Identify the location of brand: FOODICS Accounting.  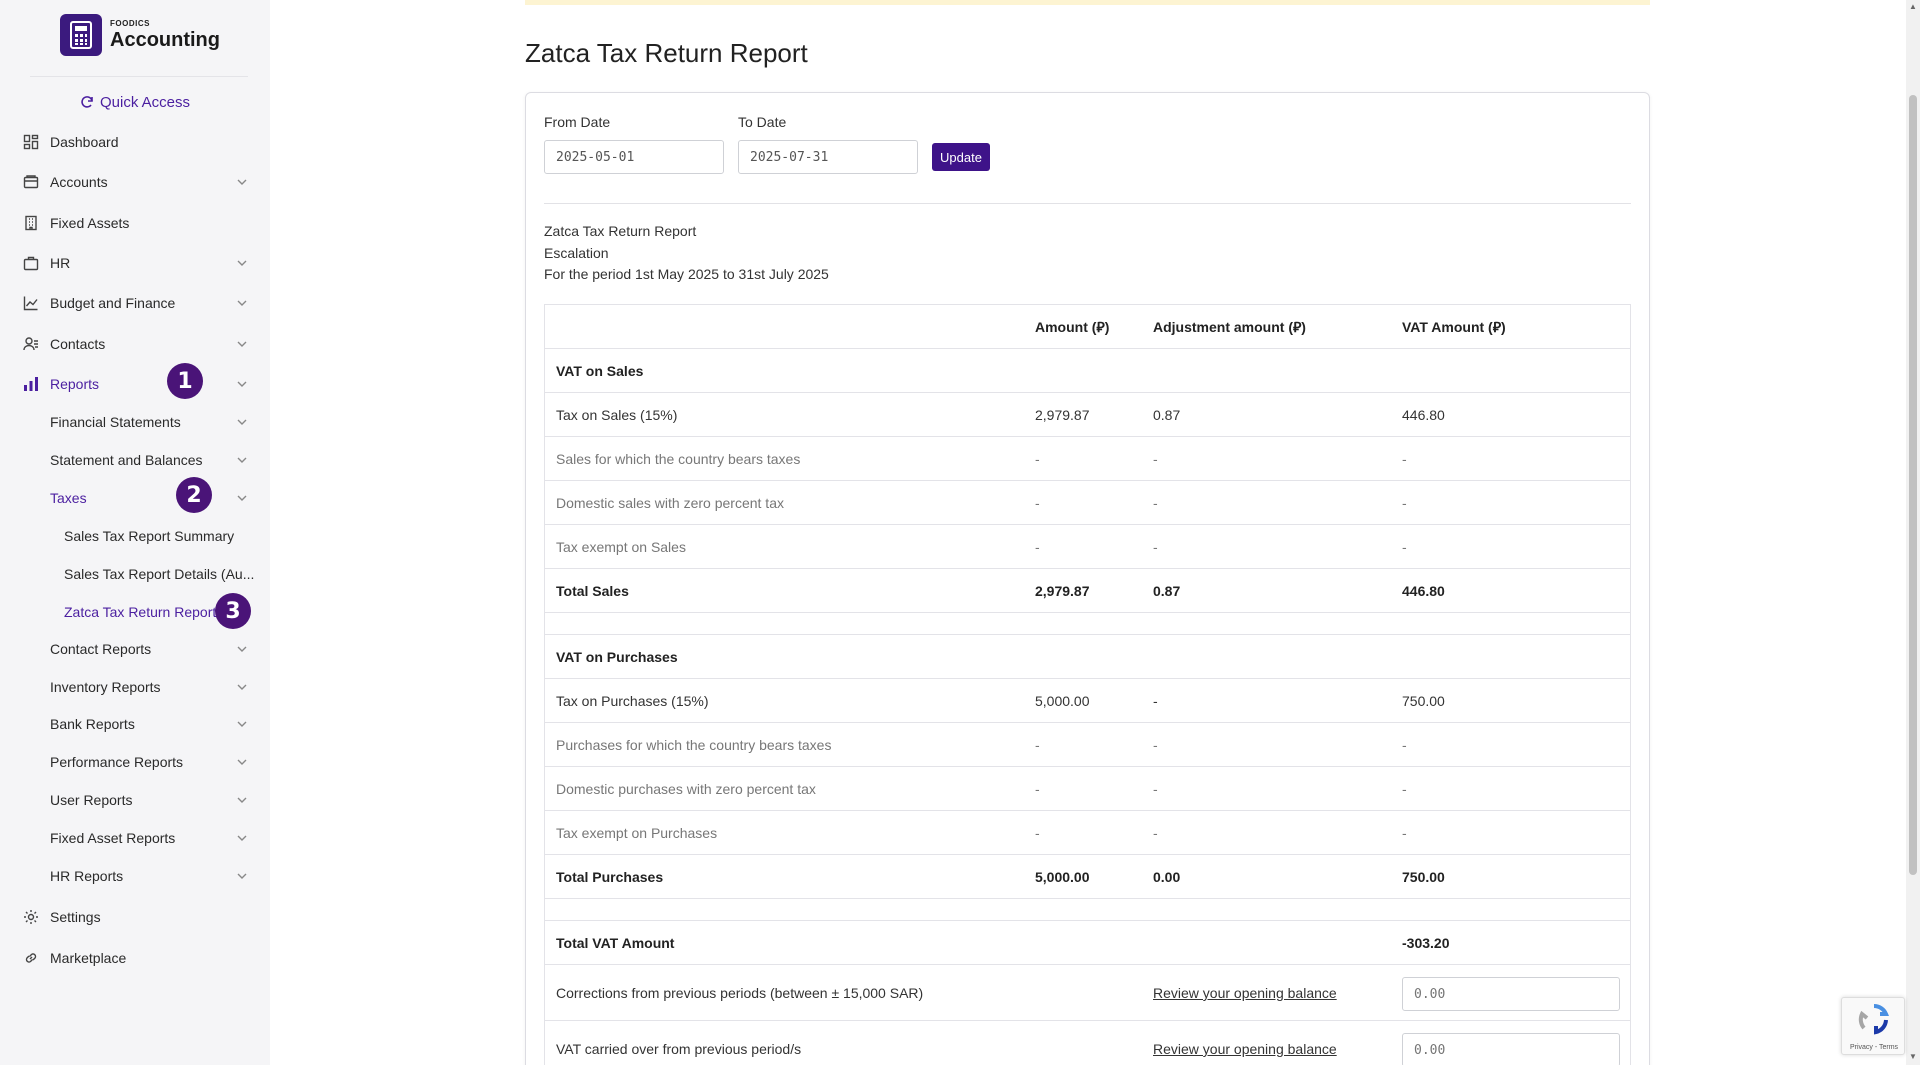
(140, 35).